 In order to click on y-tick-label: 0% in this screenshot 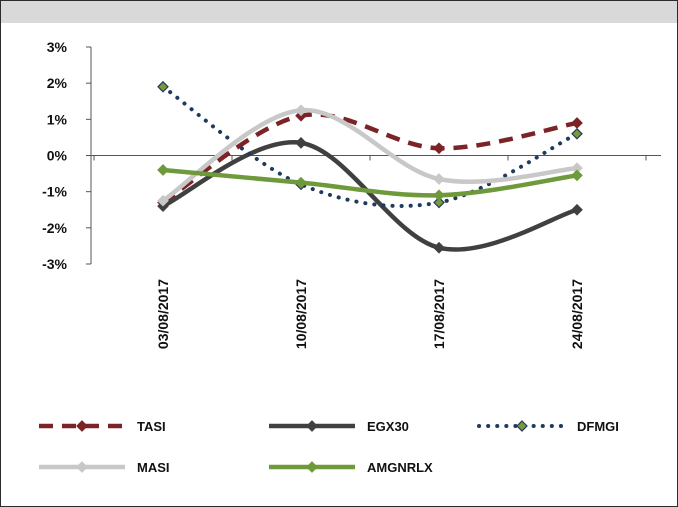, I will do `click(57, 156)`.